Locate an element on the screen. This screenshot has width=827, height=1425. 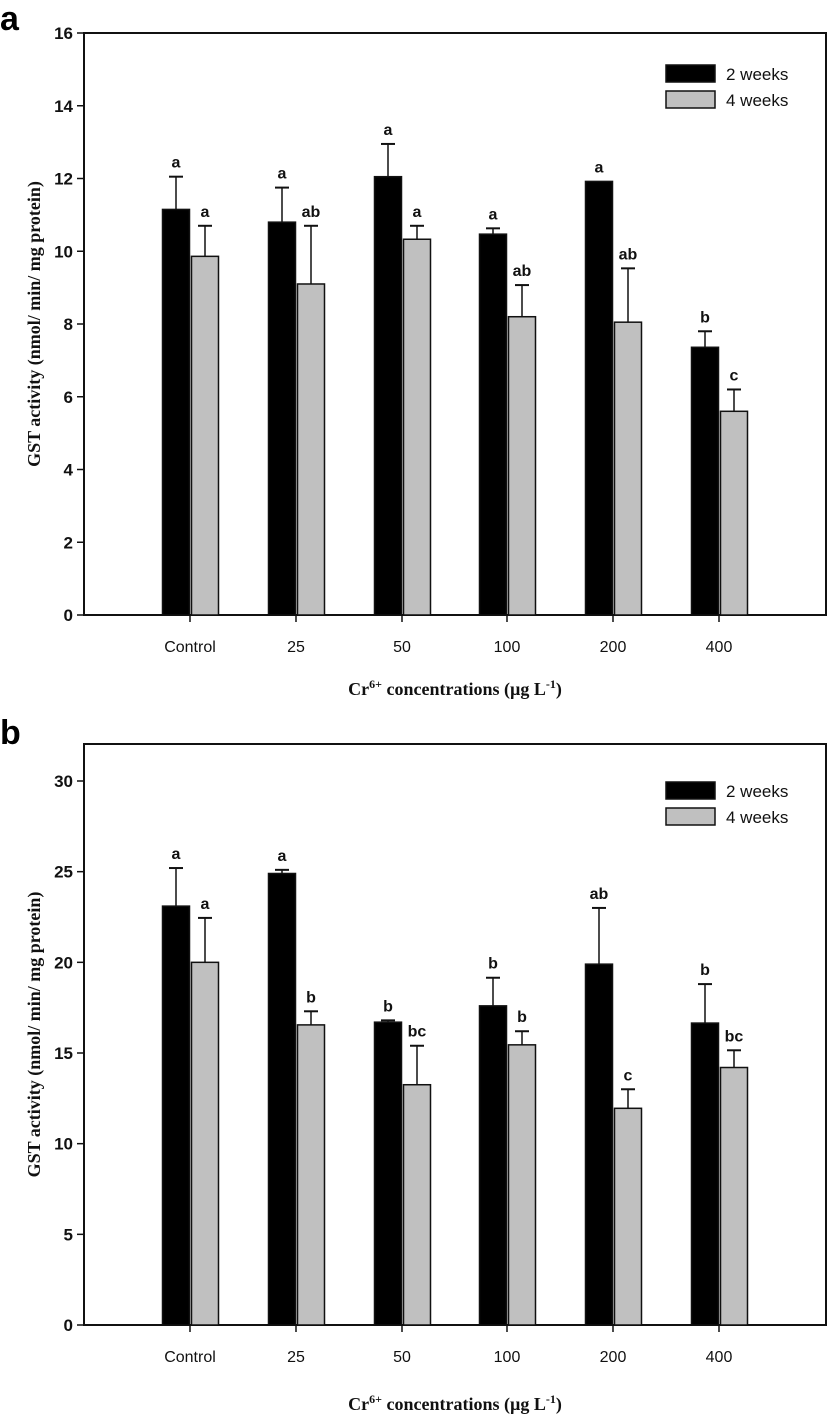
y-tick-label: 15 is located at coordinates (63, 1053).